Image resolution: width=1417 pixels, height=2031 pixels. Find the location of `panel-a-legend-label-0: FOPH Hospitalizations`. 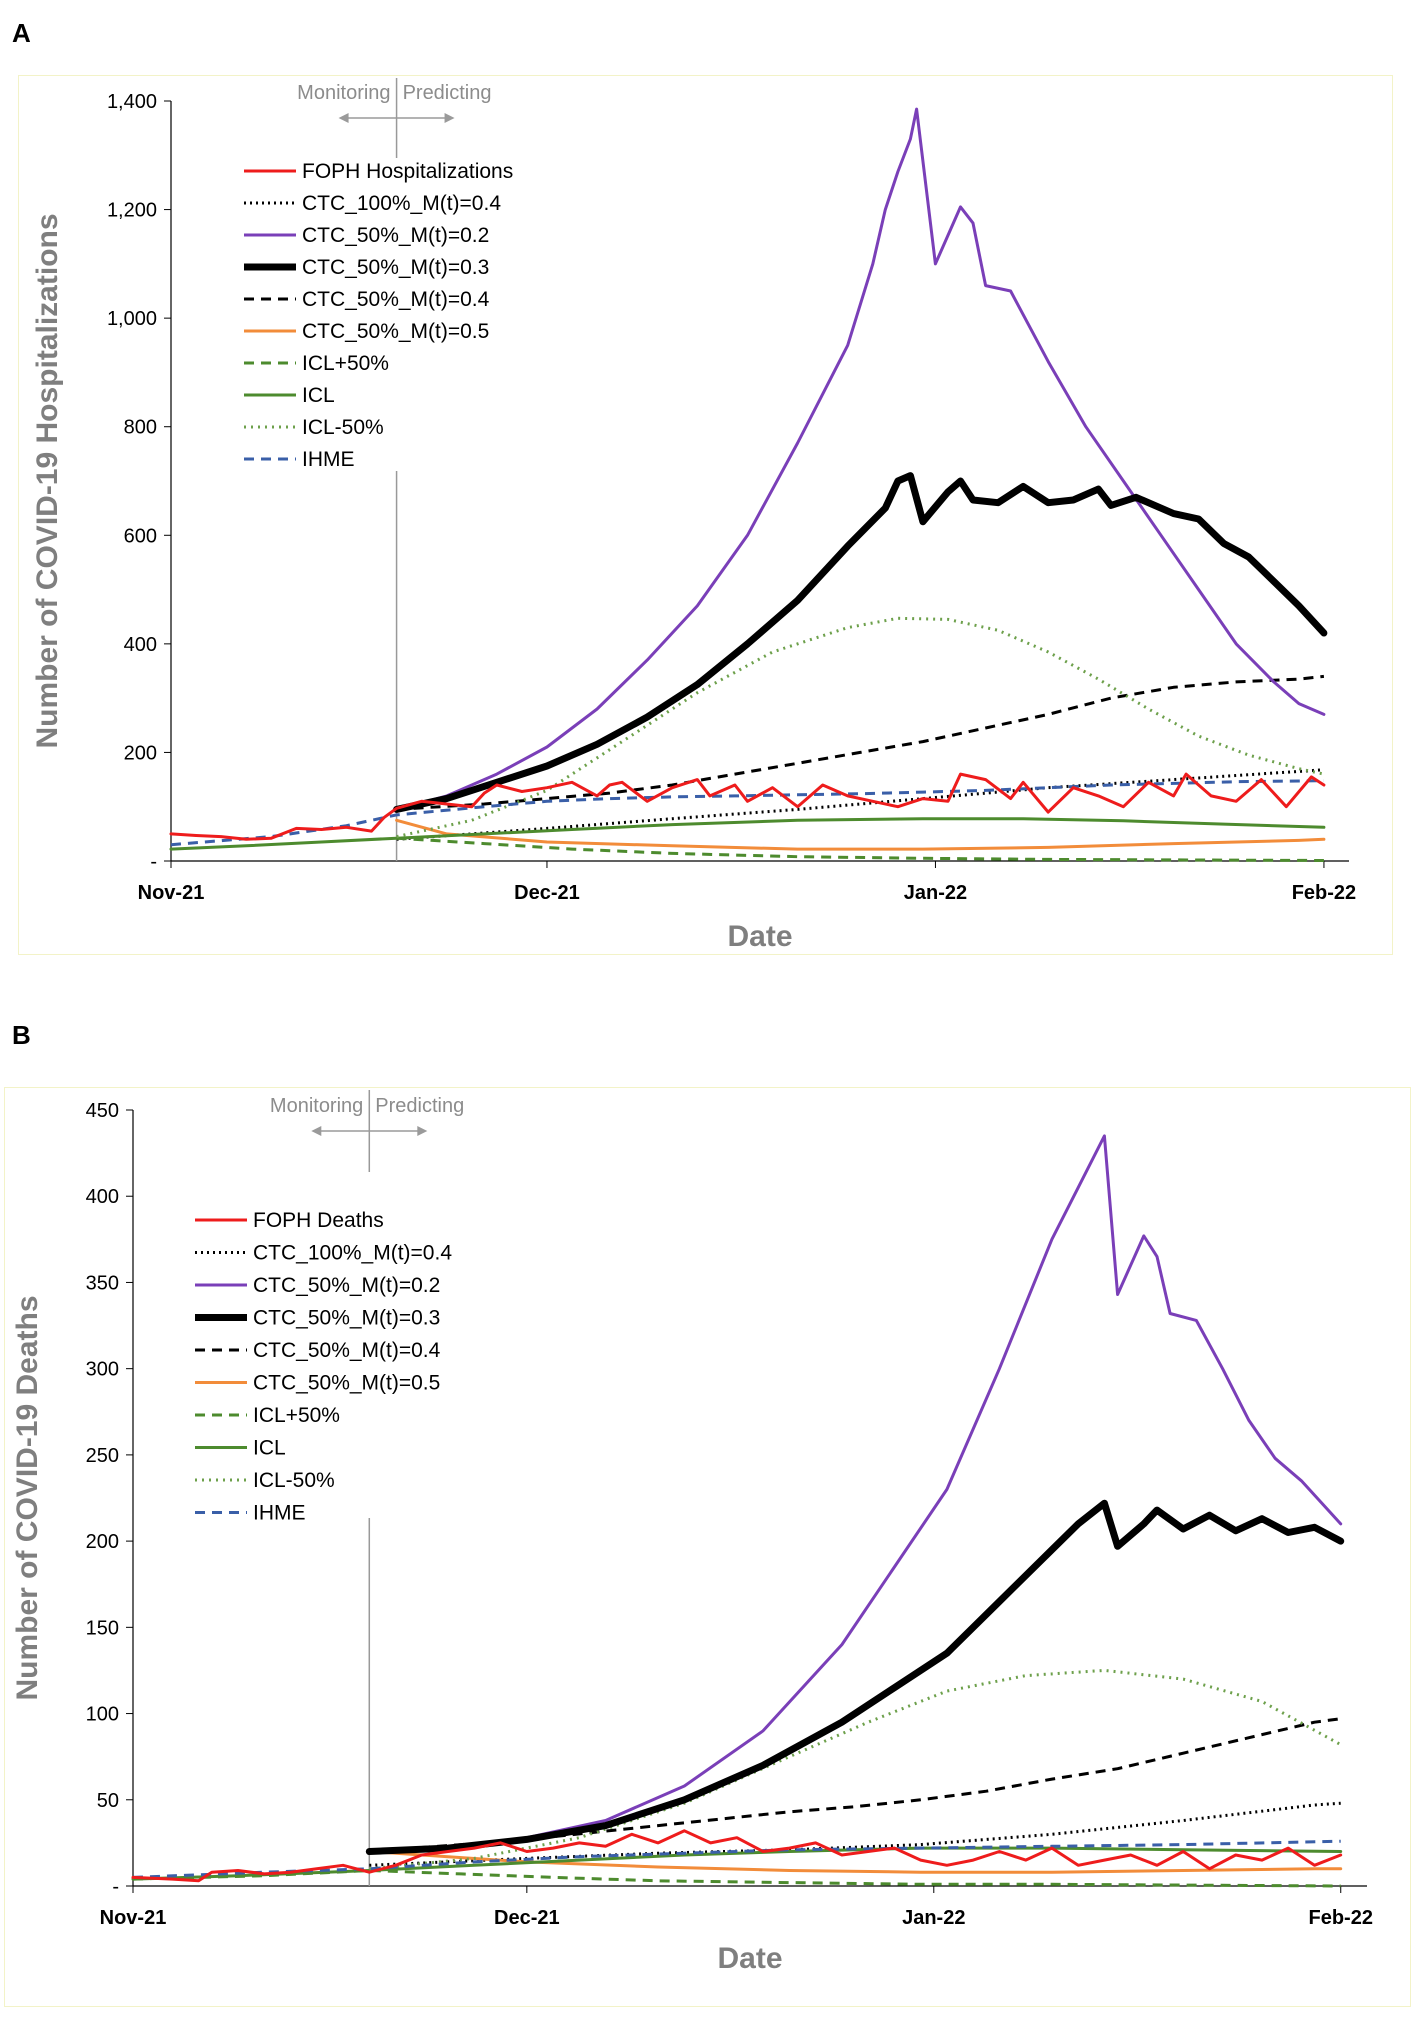

panel-a-legend-label-0: FOPH Hospitalizations is located at coordinates (407, 171).